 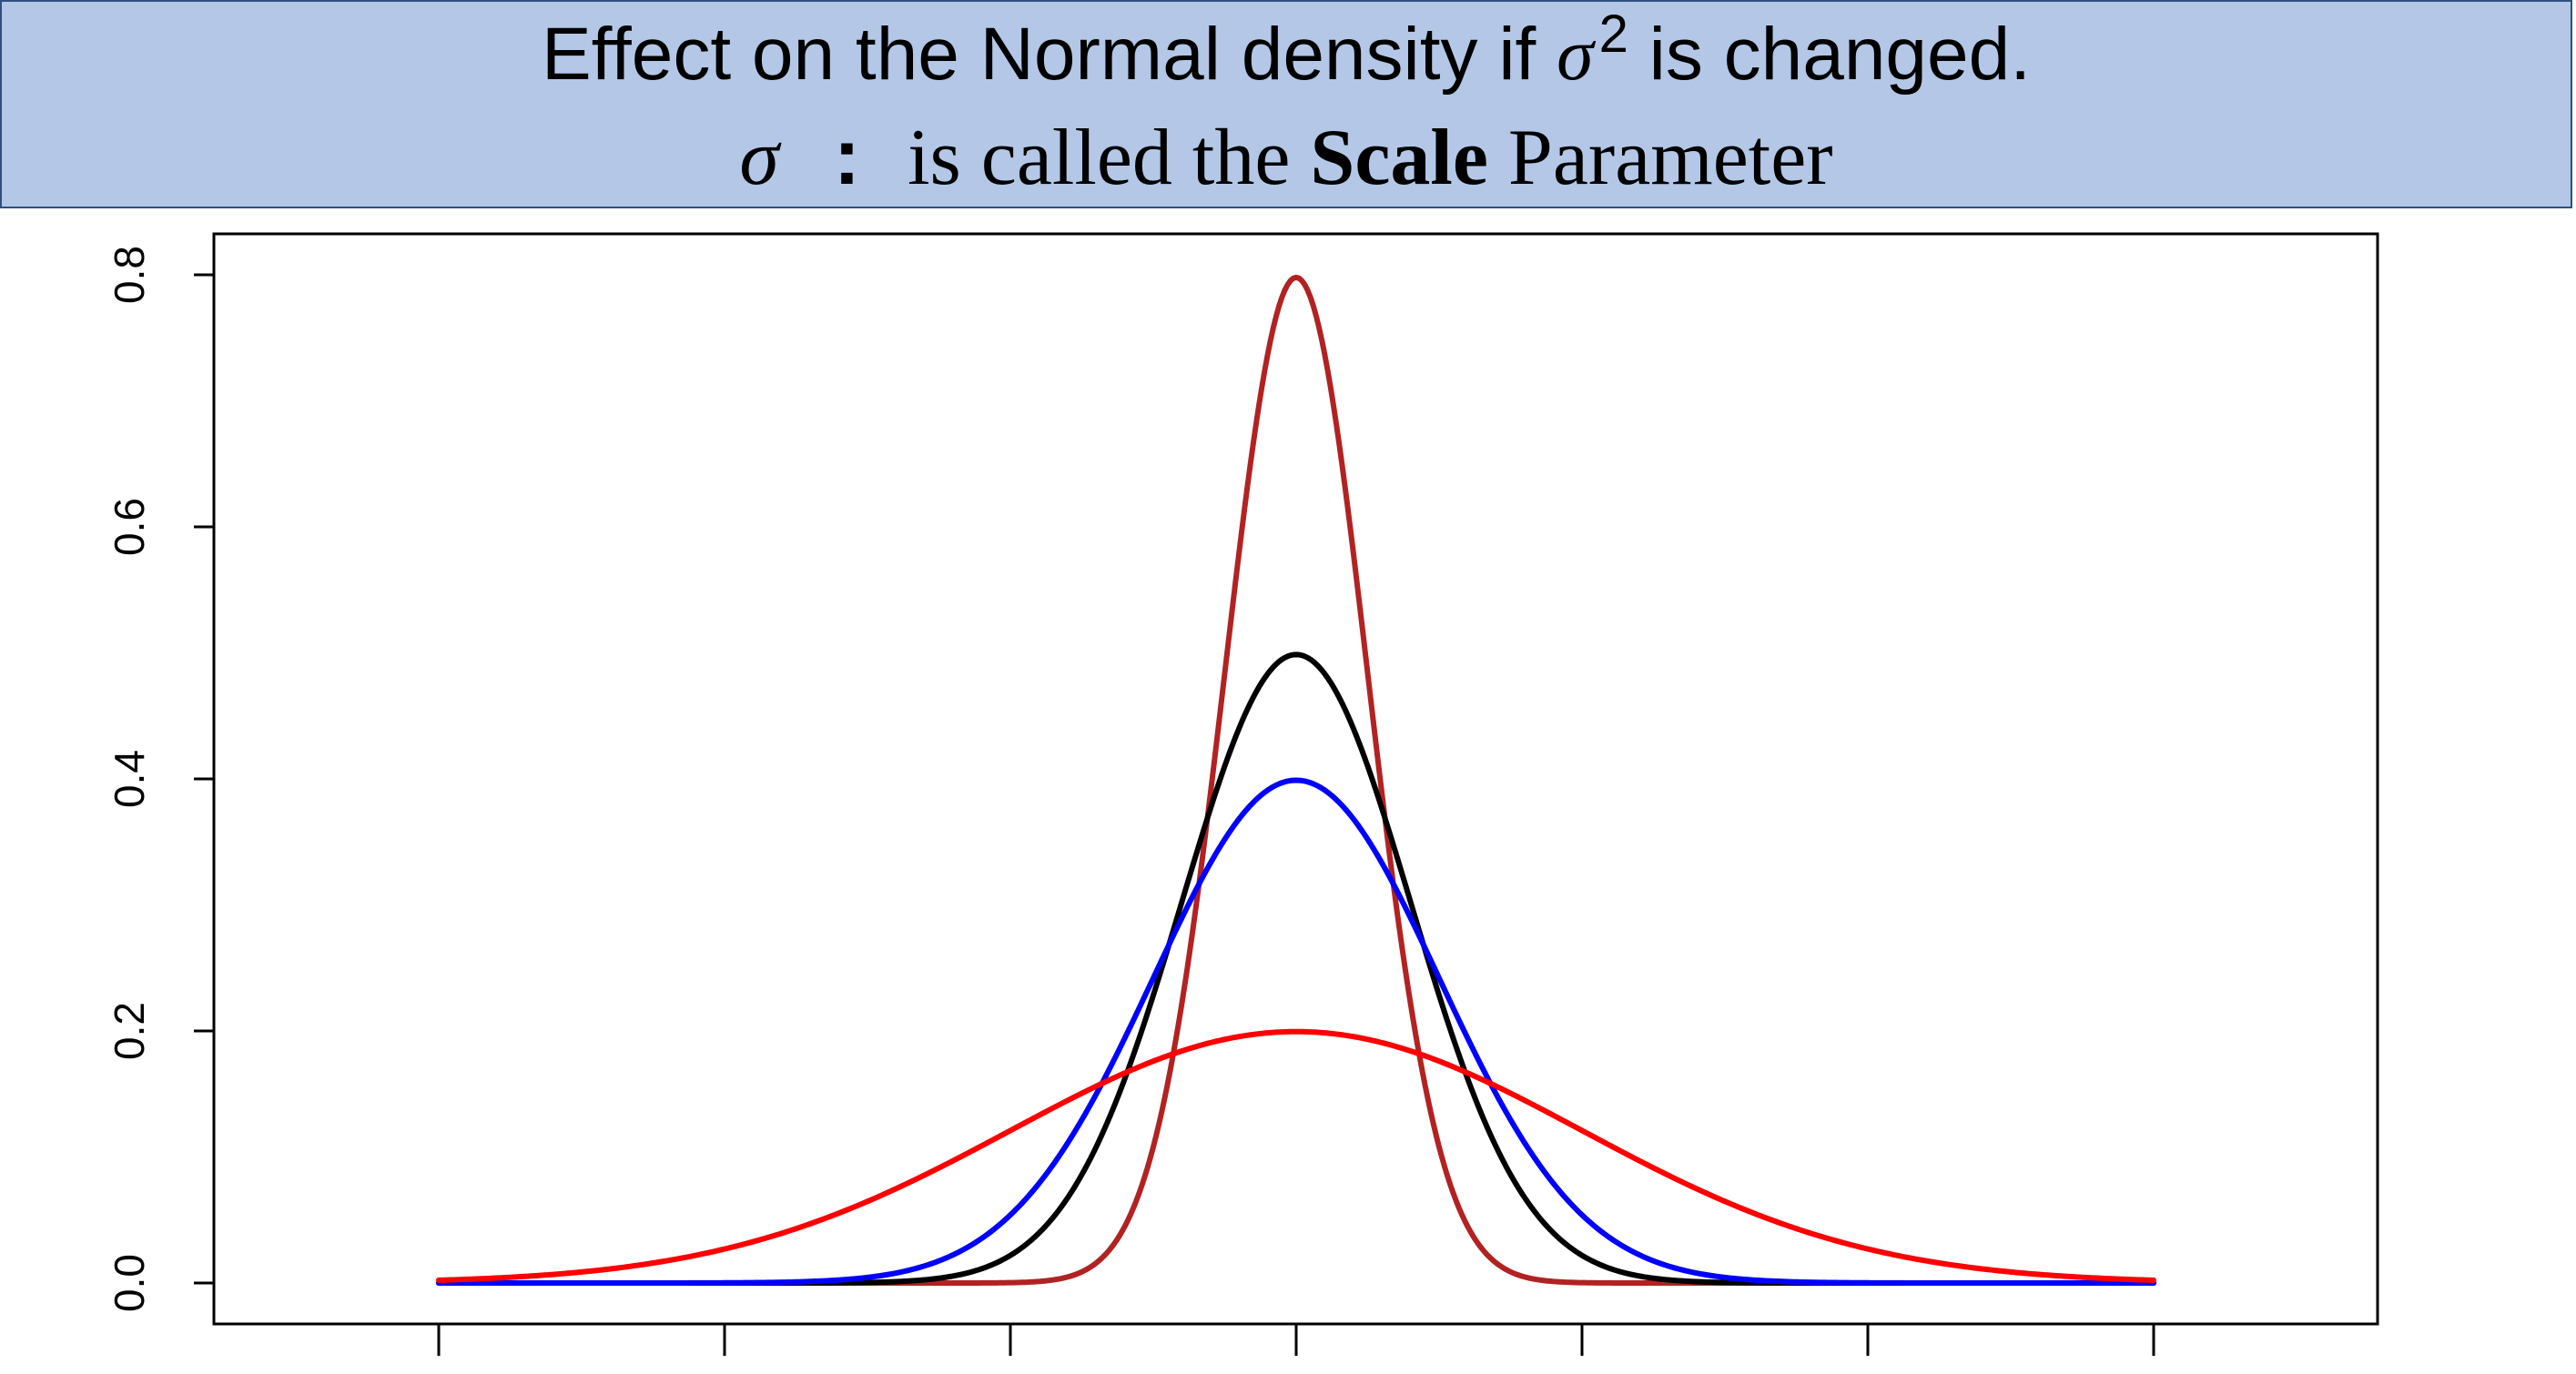 What do you see at coordinates (1660, 158) in the screenshot?
I see `title-line-2-tail: Parameter` at bounding box center [1660, 158].